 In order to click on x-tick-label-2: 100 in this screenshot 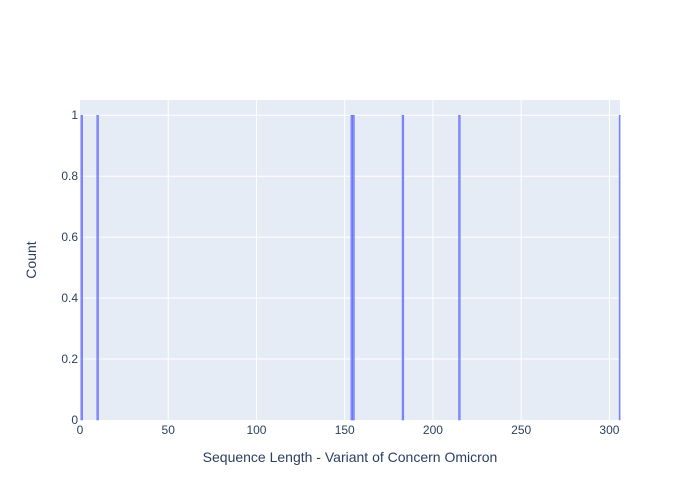, I will do `click(256, 430)`.